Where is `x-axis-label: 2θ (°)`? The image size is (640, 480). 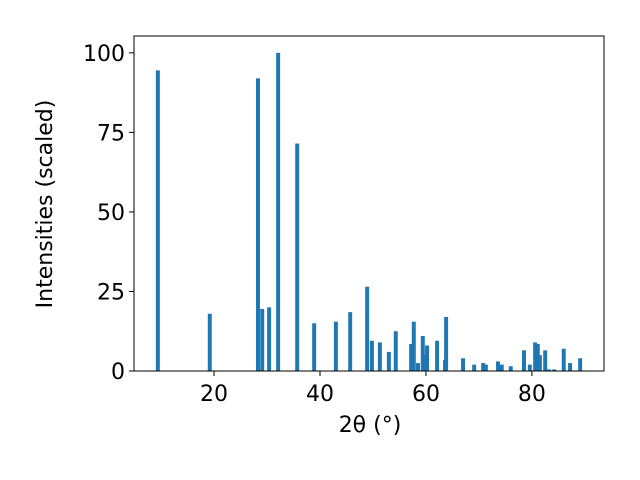 x-axis-label: 2θ (°) is located at coordinates (370, 425).